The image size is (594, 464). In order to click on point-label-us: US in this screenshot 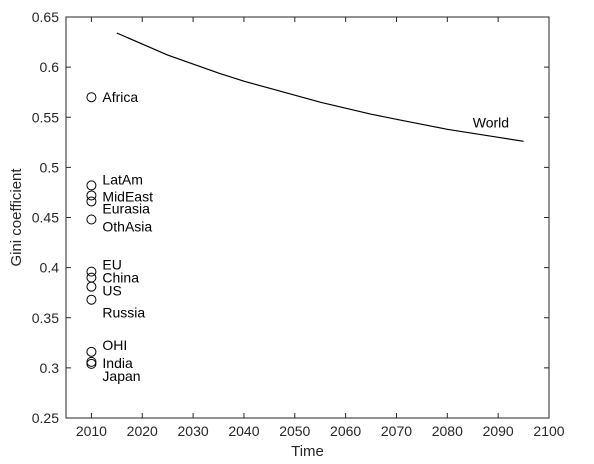, I will do `click(111, 291)`.